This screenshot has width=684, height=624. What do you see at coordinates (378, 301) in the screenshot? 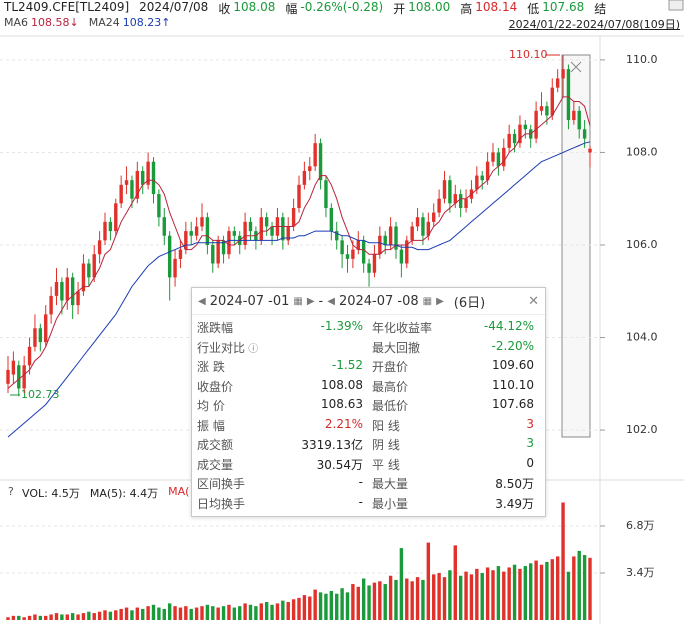
I see `to-date: 2024-07 -08` at bounding box center [378, 301].